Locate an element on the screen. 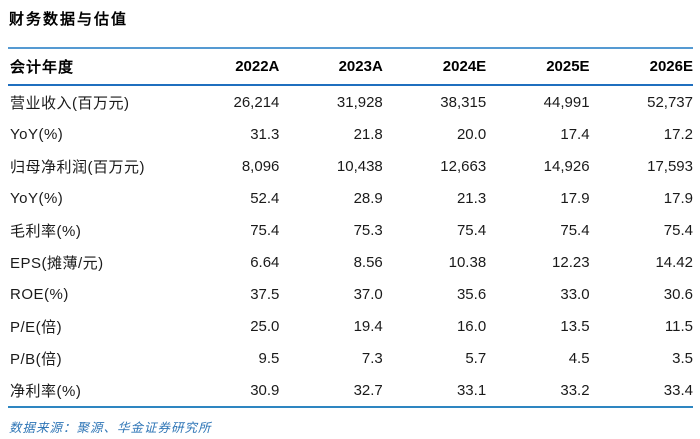 The image size is (700, 439). table-row: YoY(%) 31.3 21.8 20.0 17.4 17.2 is located at coordinates (350, 134).